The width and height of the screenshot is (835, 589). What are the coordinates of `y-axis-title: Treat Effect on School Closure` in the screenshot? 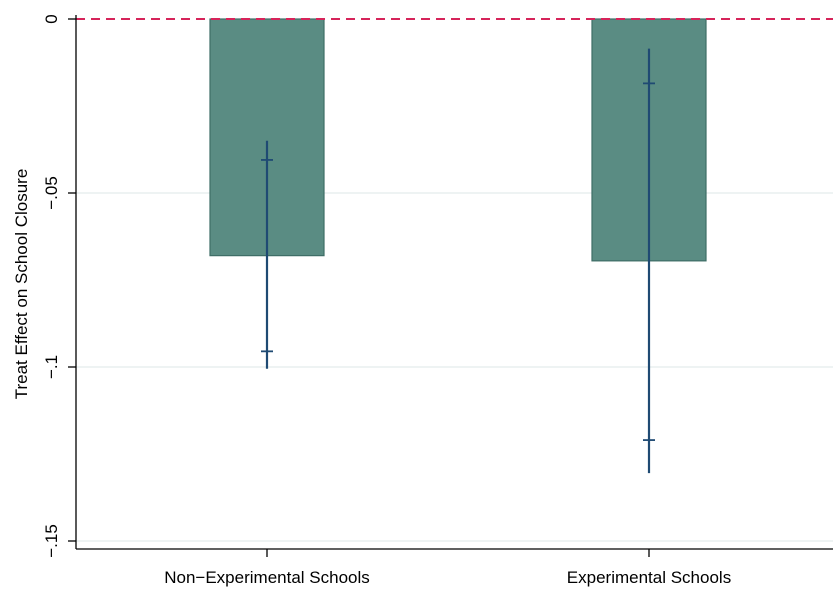 It's located at (21, 284).